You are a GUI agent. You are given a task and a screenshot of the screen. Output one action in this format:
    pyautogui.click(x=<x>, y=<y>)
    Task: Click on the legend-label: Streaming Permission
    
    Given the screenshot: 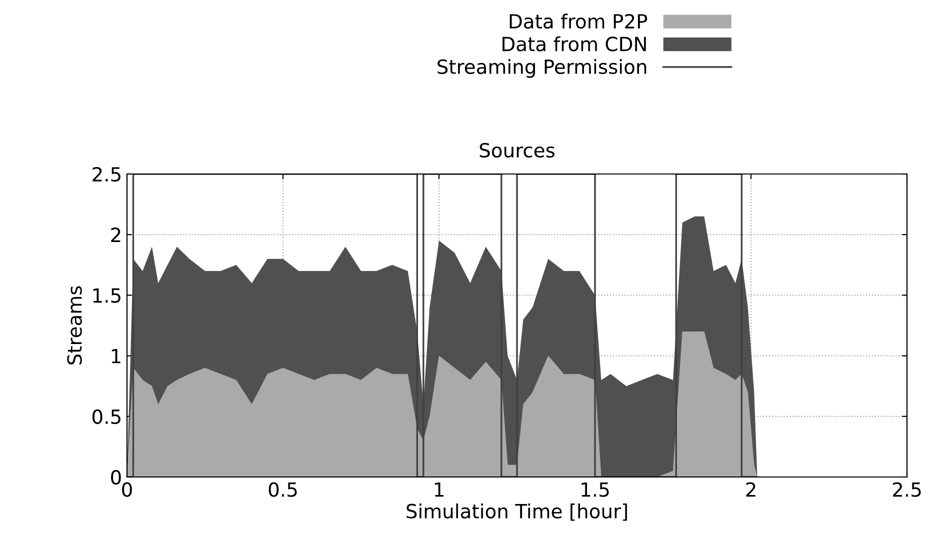 What is the action you would take?
    pyautogui.click(x=542, y=68)
    